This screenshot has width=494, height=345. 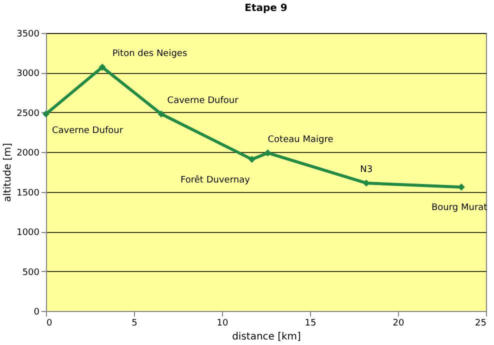 I want to click on x-tick-label: 20, so click(x=398, y=323).